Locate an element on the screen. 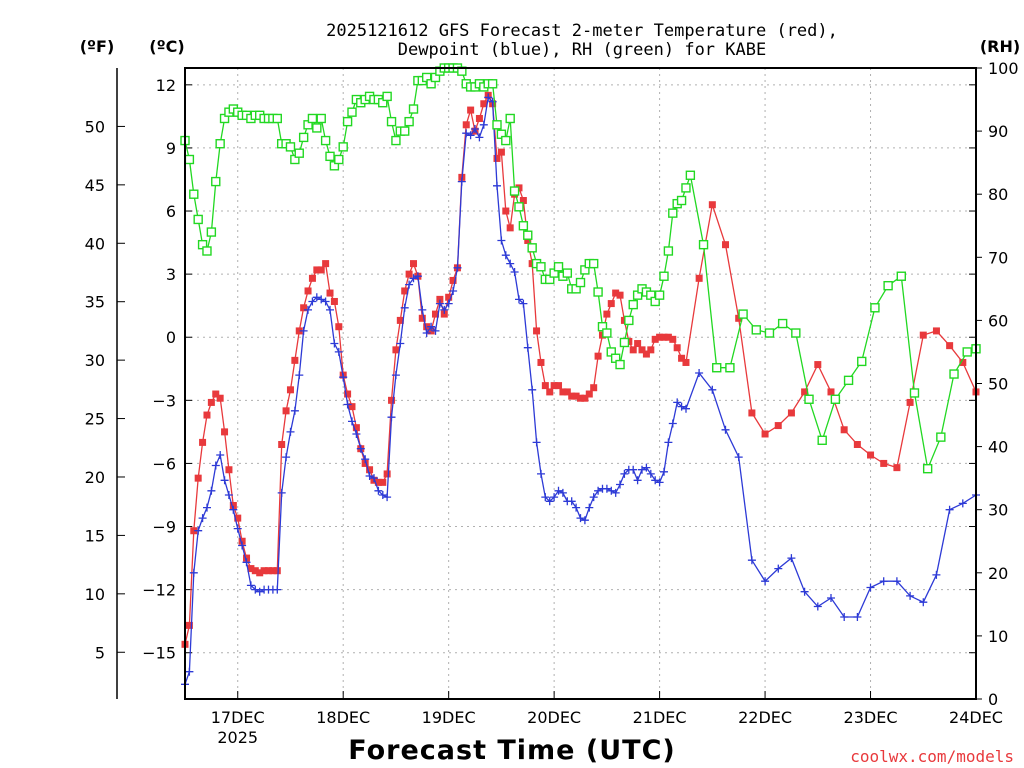 This screenshot has height=768, width=1024. rh-tick-label: 90 is located at coordinates (998, 131).